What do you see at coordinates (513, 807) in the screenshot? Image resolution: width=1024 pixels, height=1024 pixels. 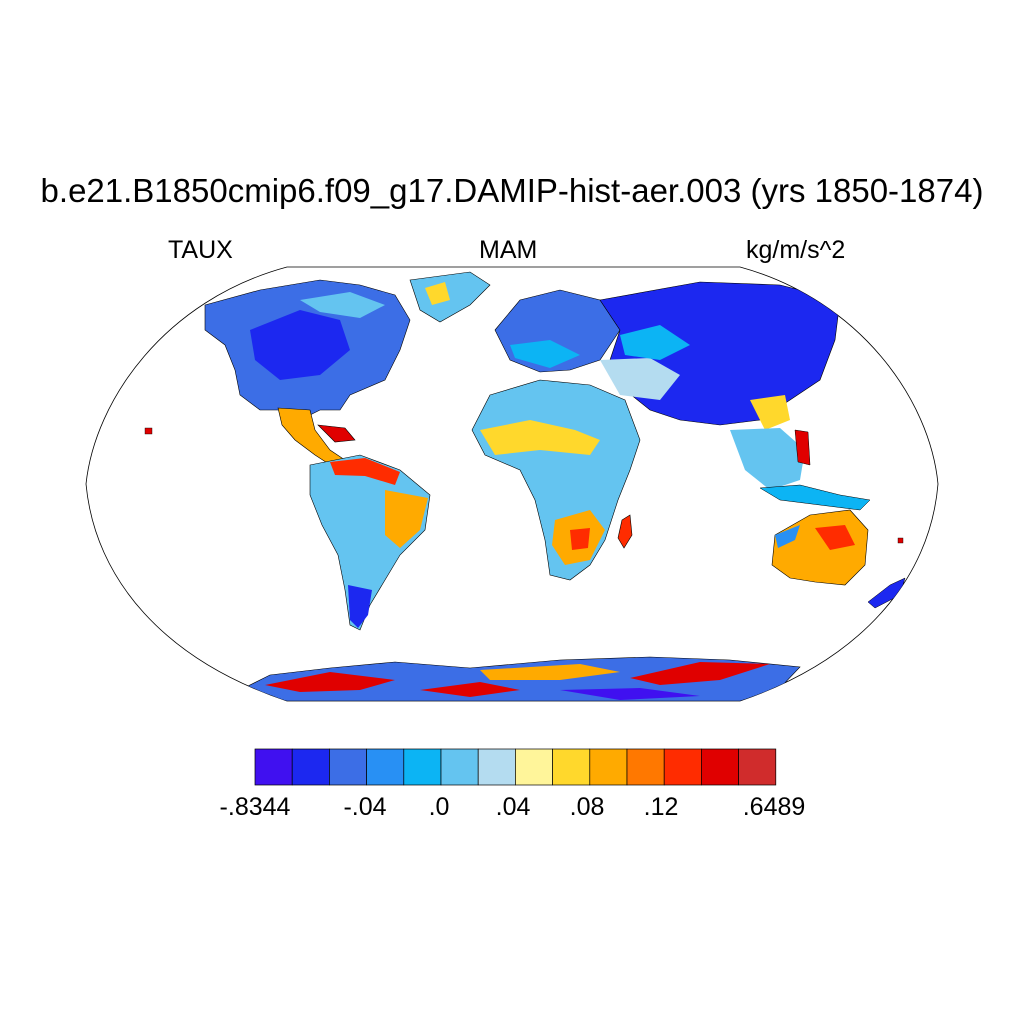 I see `colorbar-tick-label: .04` at bounding box center [513, 807].